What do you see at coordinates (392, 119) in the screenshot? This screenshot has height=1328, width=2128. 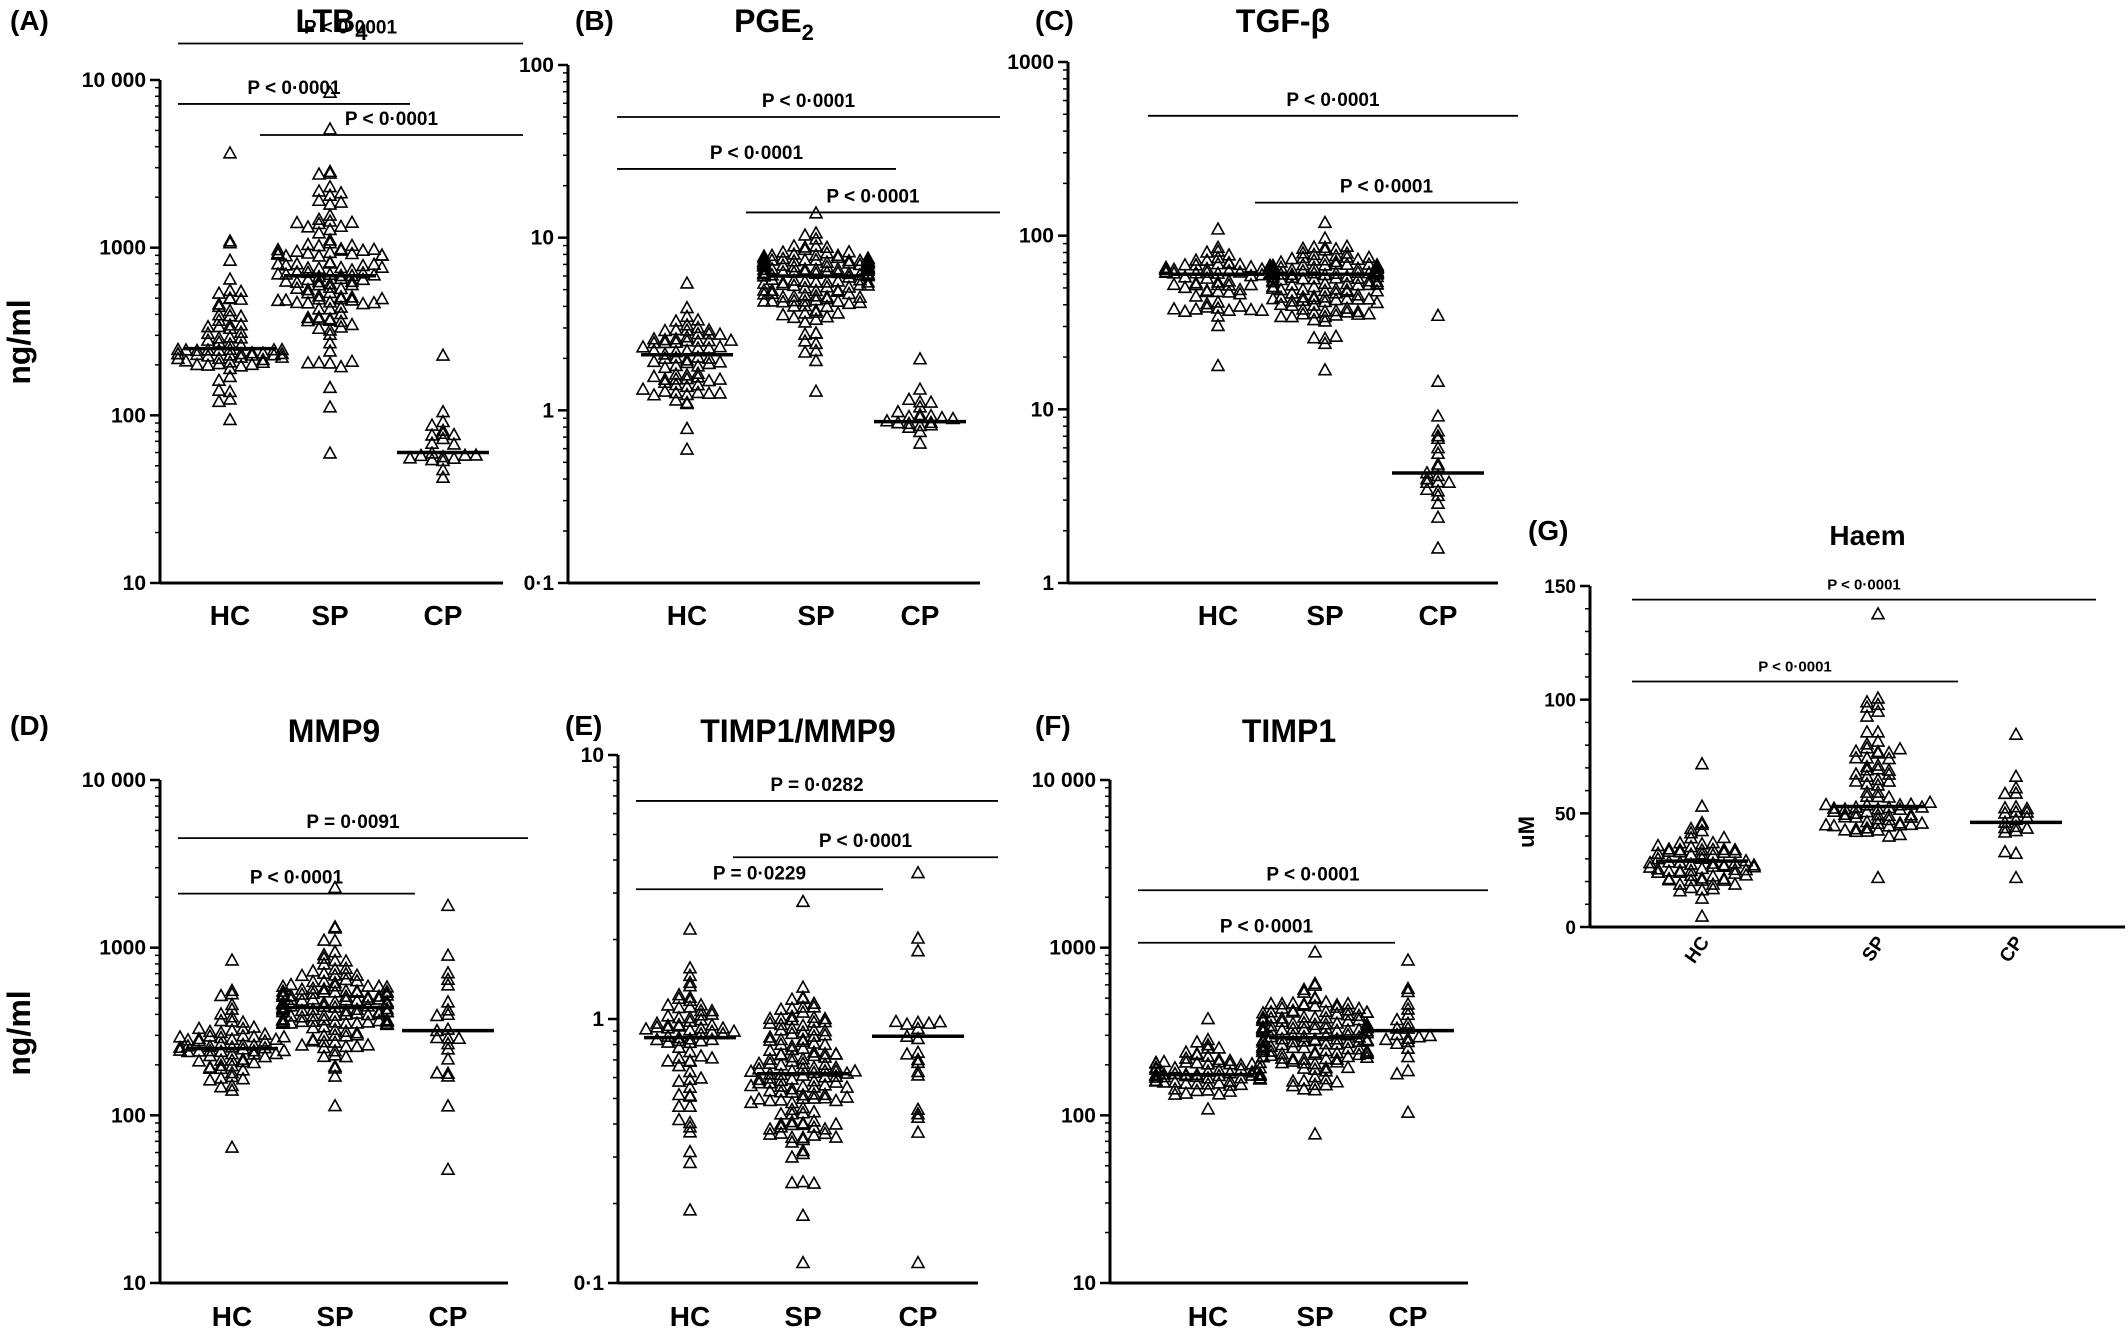 I see `significance-label: P < 0·0001` at bounding box center [392, 119].